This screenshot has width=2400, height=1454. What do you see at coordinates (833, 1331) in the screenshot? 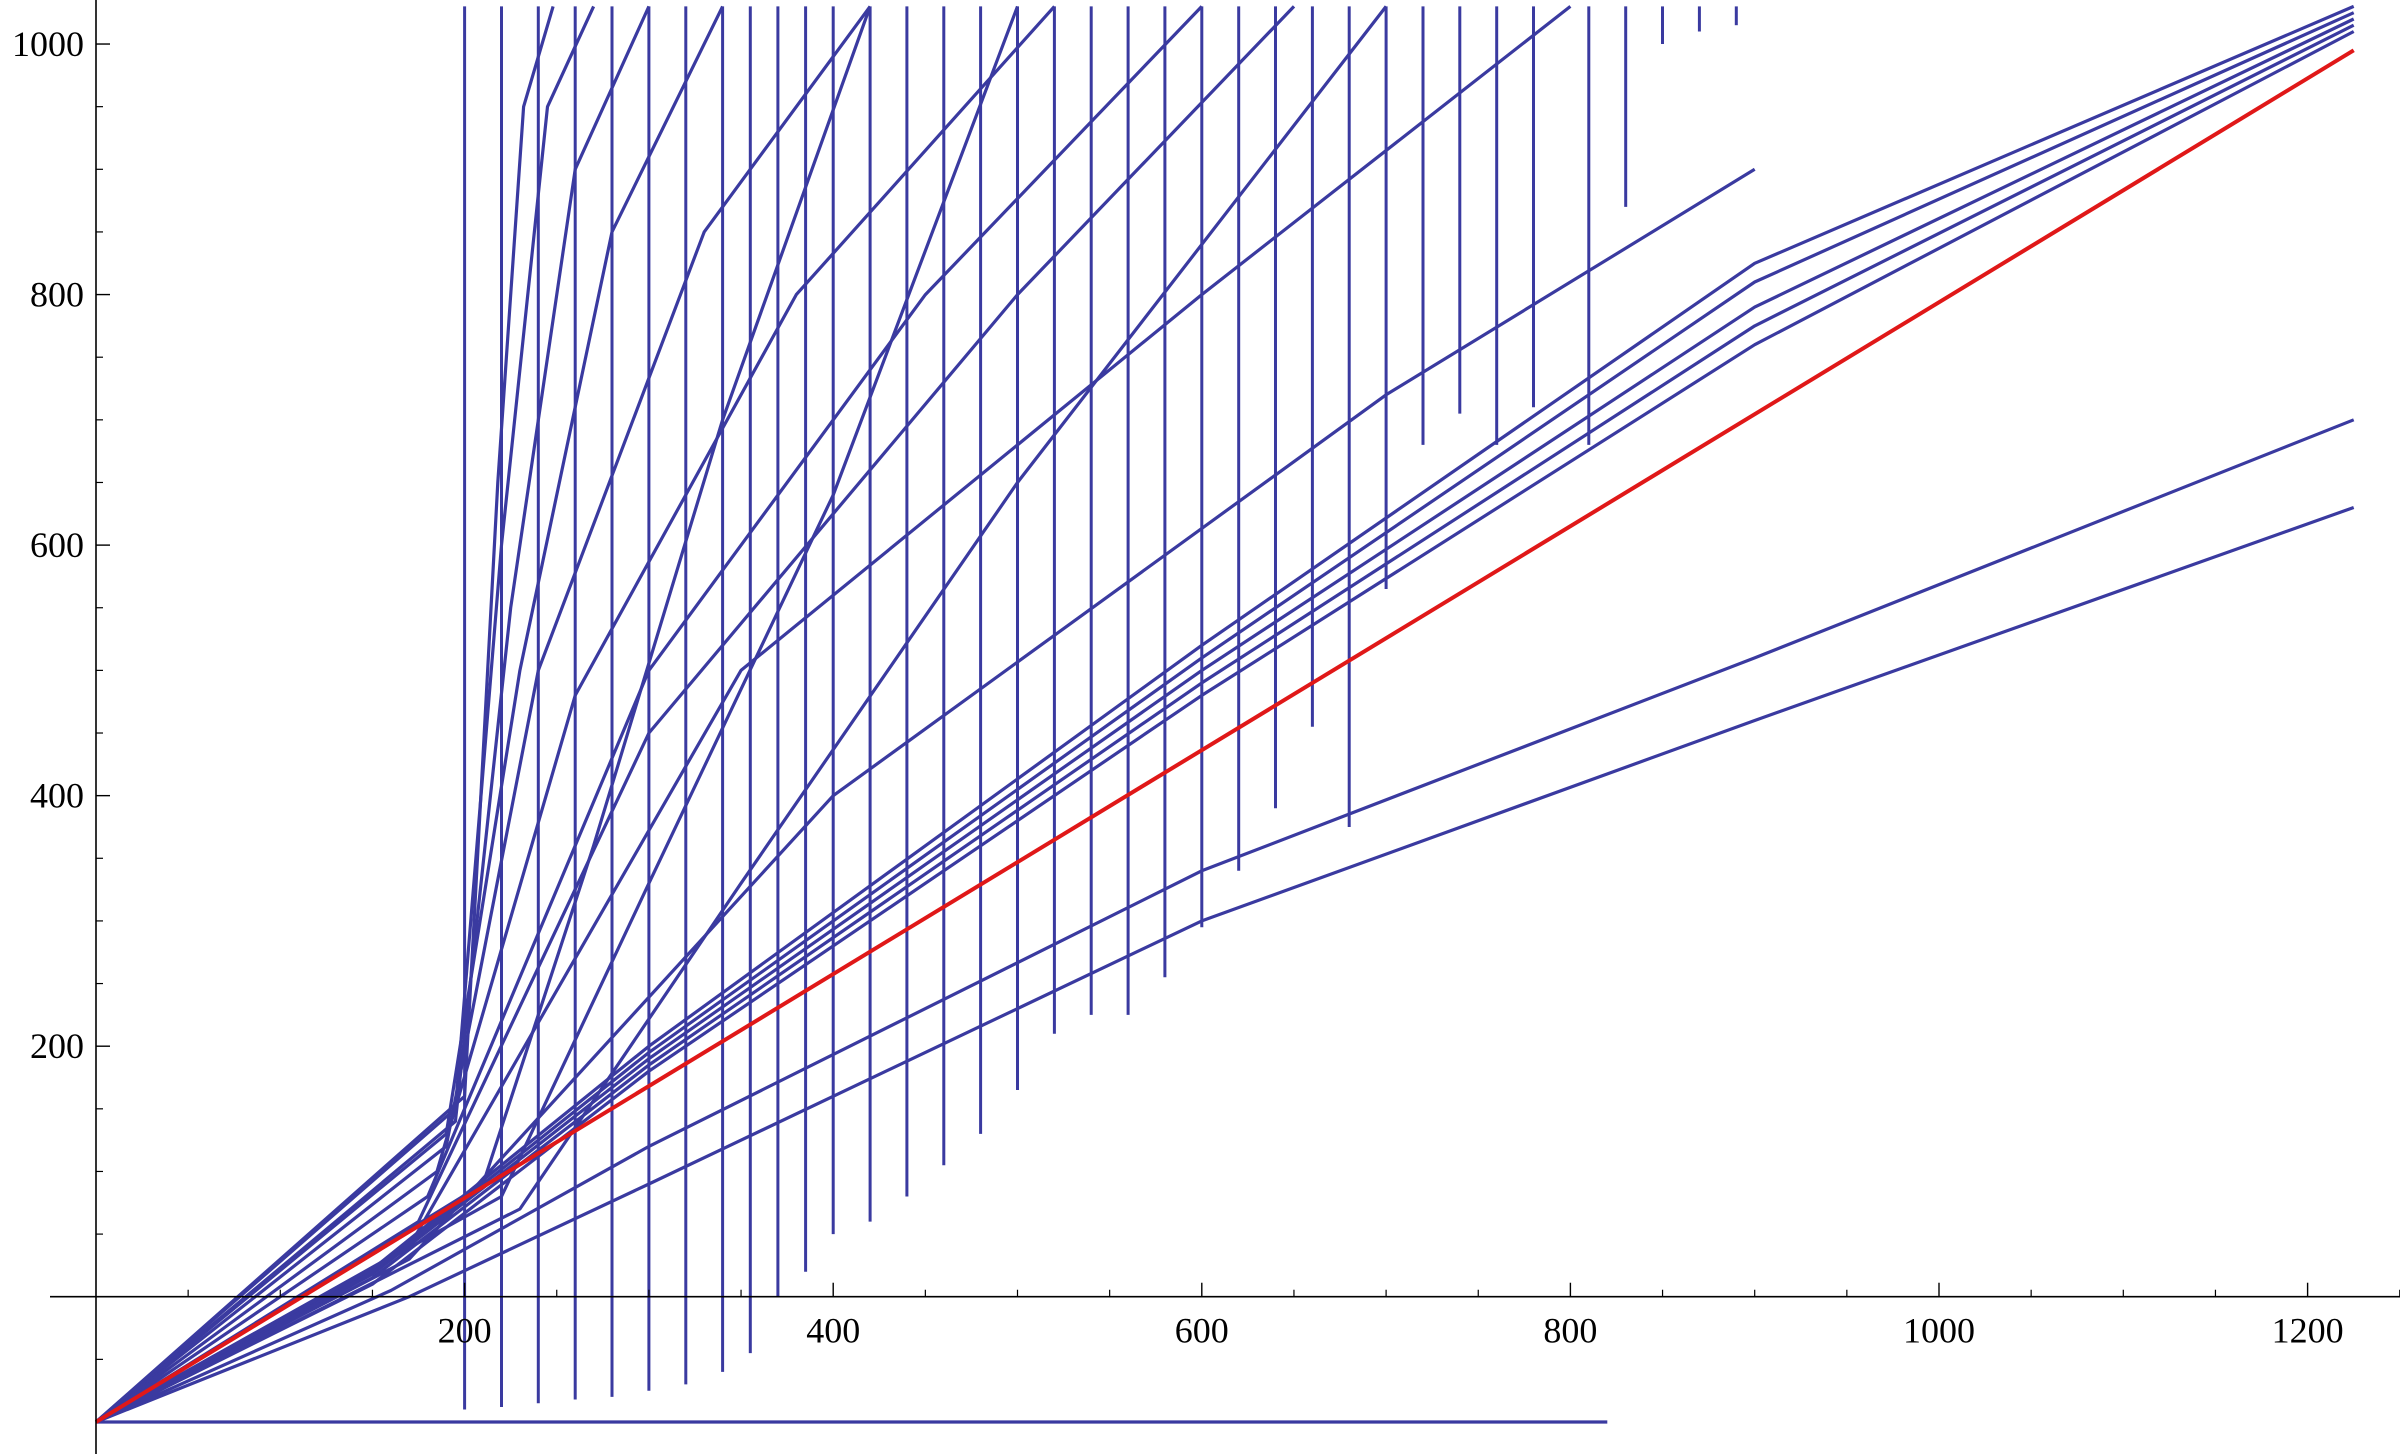
I see `x-tick-label-400: 400` at bounding box center [833, 1331].